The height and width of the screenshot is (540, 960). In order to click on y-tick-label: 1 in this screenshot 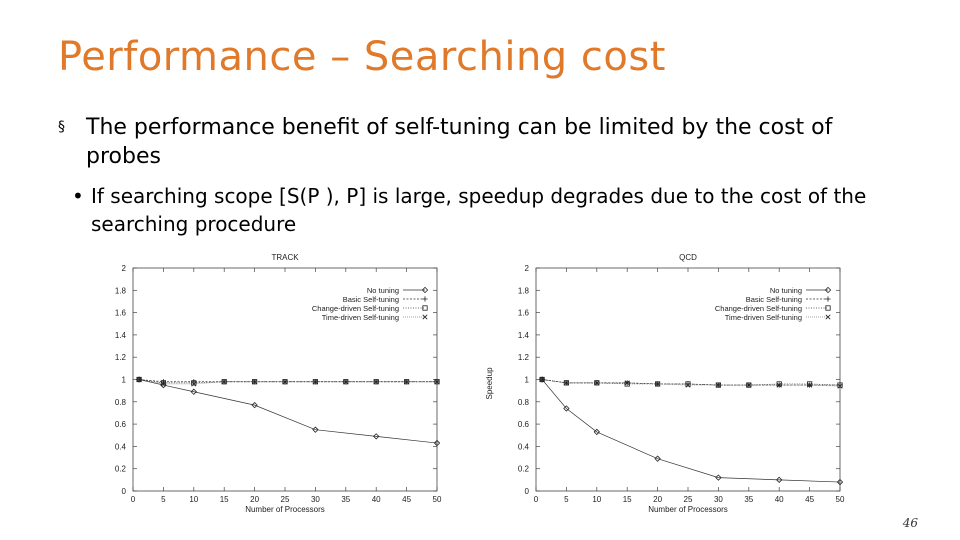, I will do `click(124, 380)`.